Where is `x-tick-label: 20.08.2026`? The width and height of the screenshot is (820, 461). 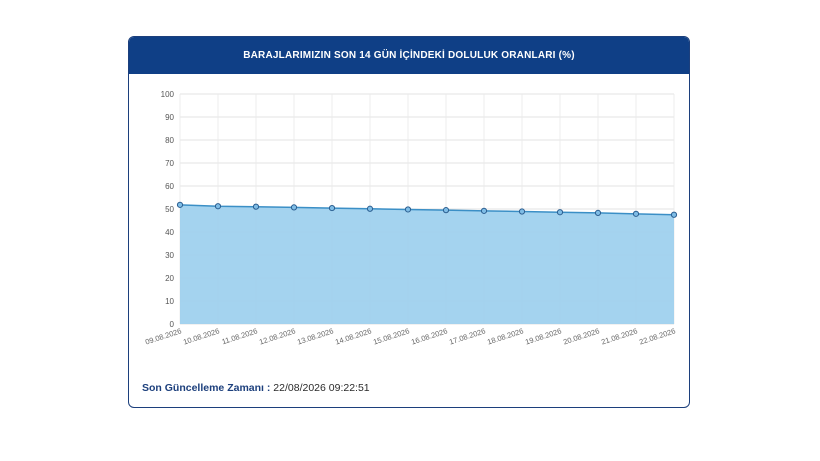
x-tick-label: 20.08.2026 is located at coordinates (581, 336).